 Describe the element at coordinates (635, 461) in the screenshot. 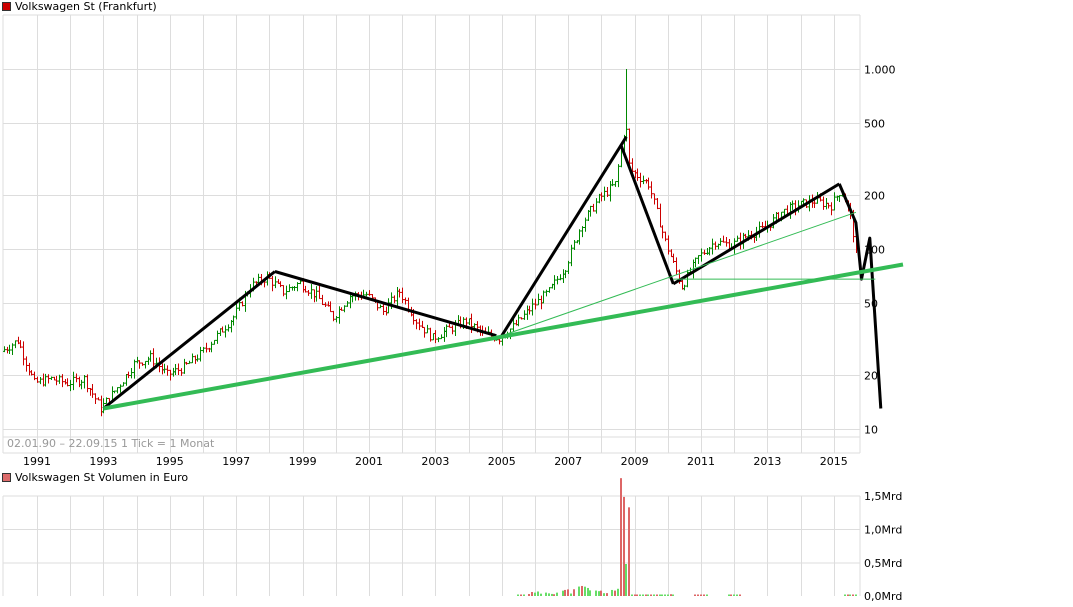

I see `x-tick-label: 2009` at that location.